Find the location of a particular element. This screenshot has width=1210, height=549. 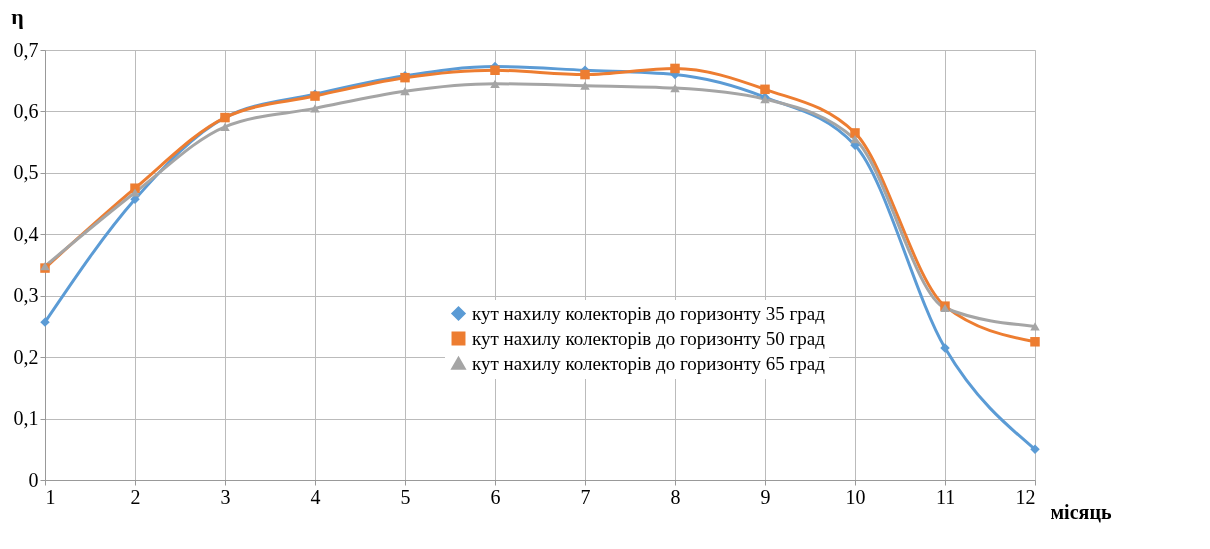

x-tick-label: 4 is located at coordinates (315, 496).